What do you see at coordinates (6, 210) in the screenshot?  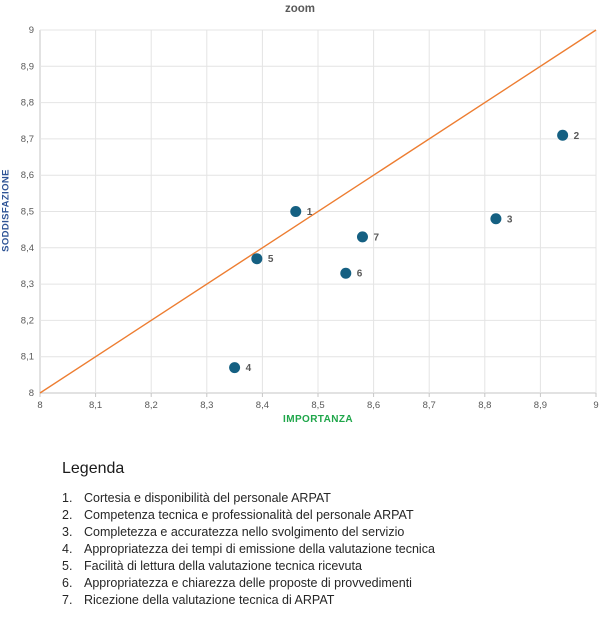 I see `y-axis-title: SODDISFAZIONE` at bounding box center [6, 210].